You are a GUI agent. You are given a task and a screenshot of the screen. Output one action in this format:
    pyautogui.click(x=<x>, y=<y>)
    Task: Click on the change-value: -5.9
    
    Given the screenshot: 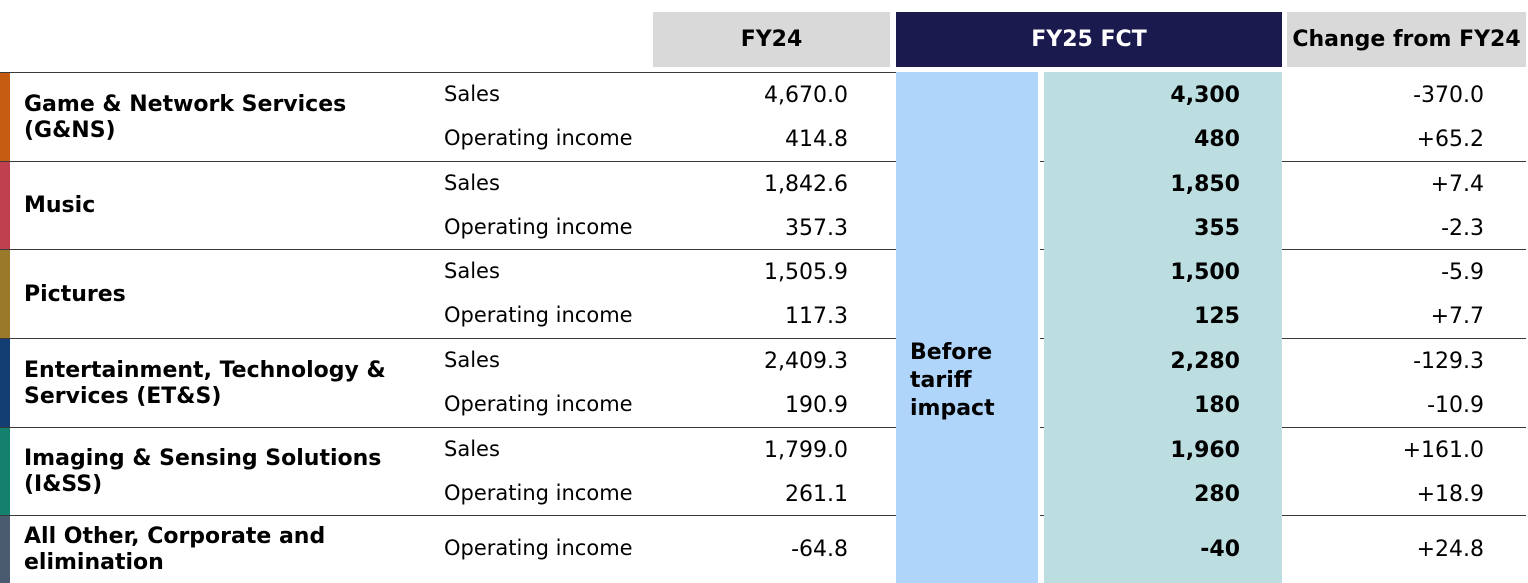 What is the action you would take?
    pyautogui.click(x=1462, y=272)
    